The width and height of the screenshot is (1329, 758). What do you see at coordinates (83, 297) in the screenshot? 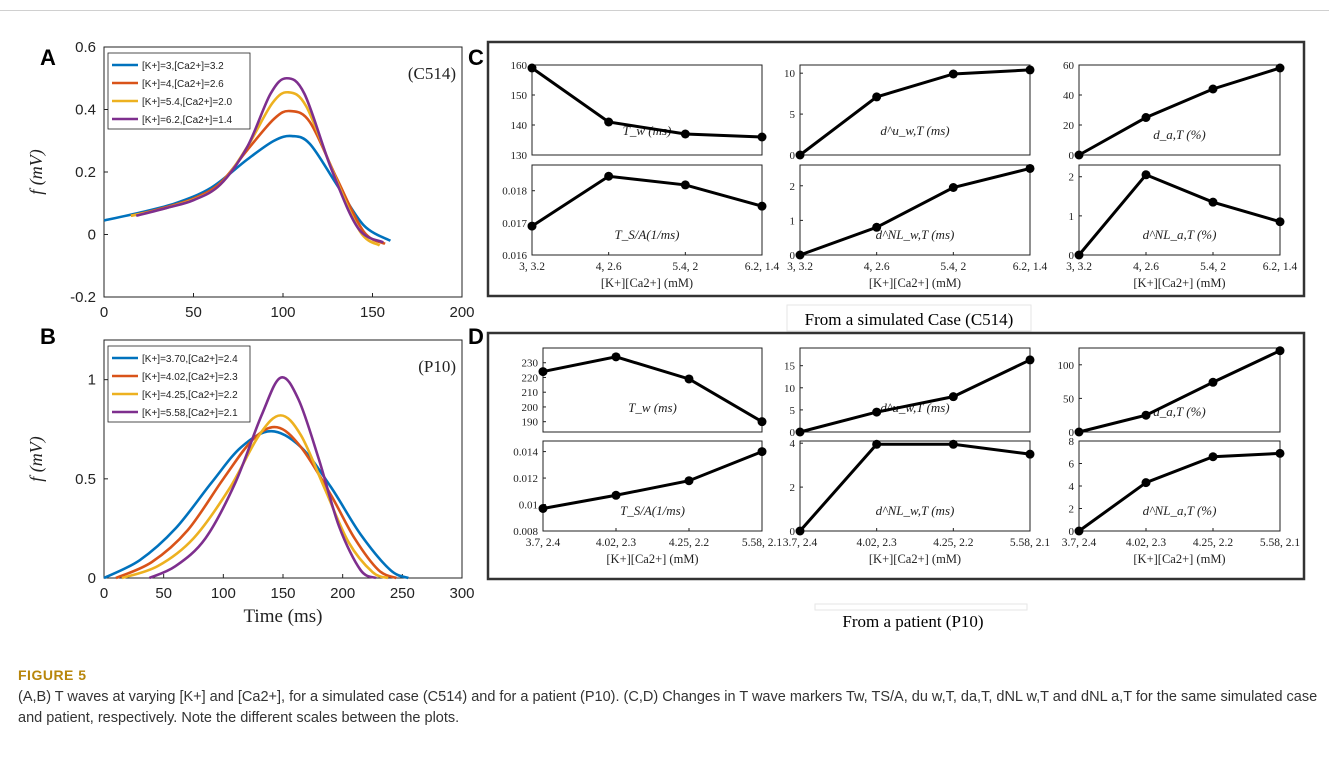
I see `y-tick-label: -0.2` at bounding box center [83, 297].